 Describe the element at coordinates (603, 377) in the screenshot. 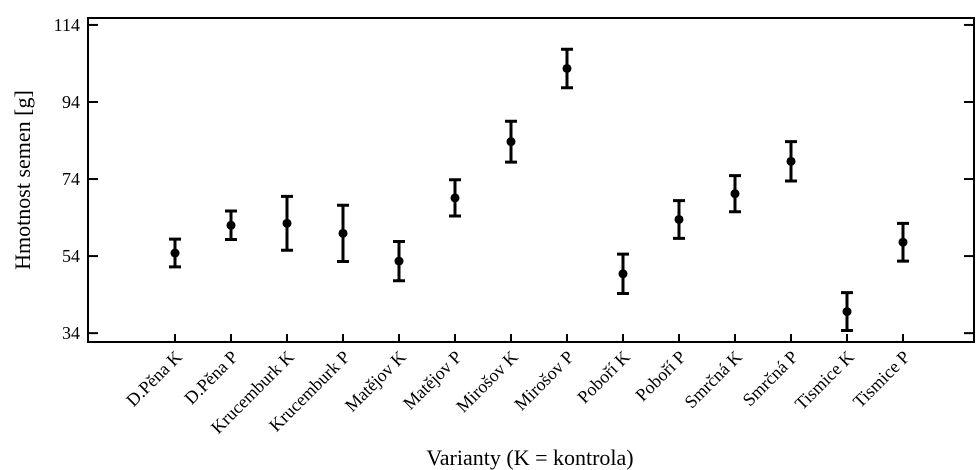

I see `x-tick-label: Poboří K` at that location.